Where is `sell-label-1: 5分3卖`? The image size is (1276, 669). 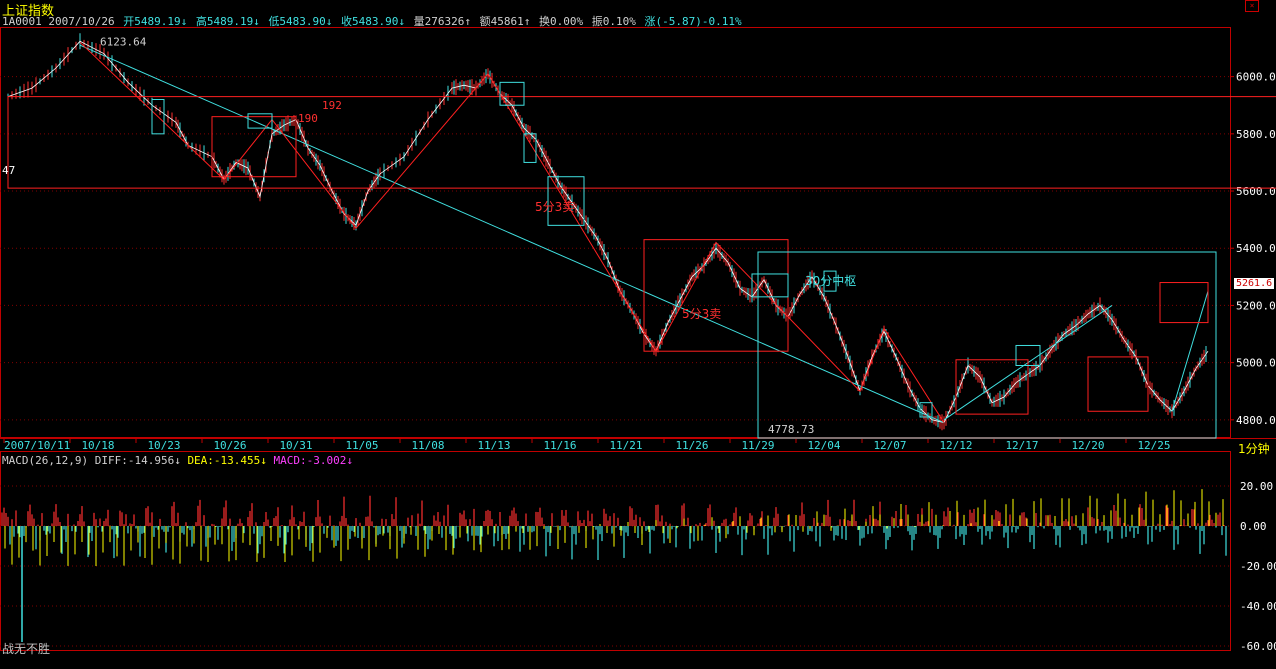 sell-label-1: 5分3卖 is located at coordinates (554, 207).